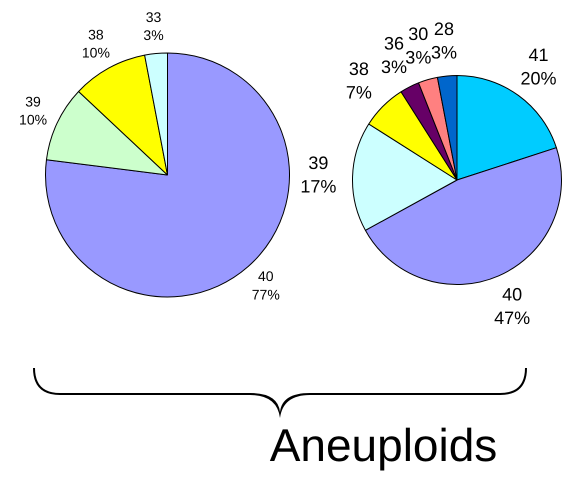  I want to click on slice-label: 28, so click(444, 29).